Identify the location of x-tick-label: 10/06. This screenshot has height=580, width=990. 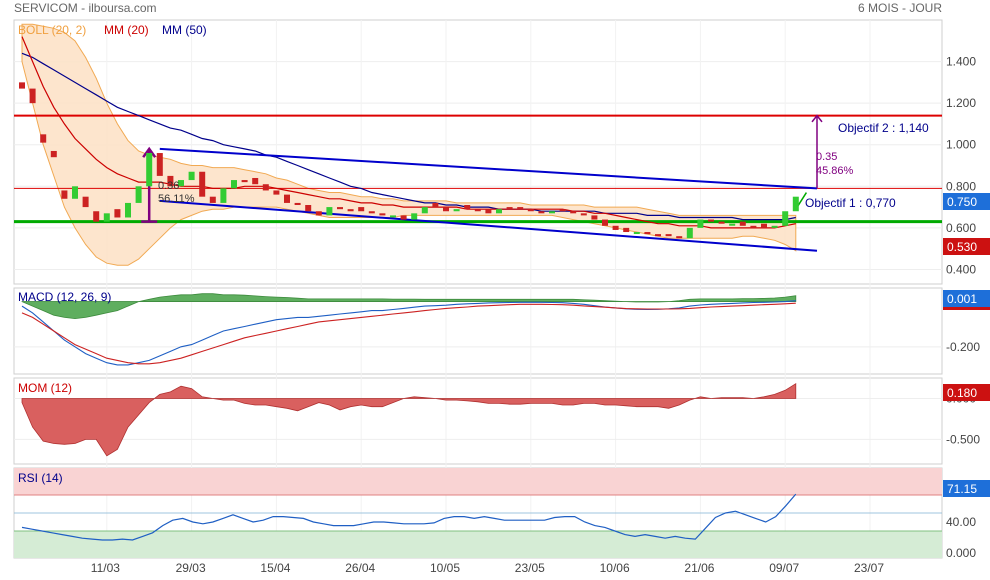
(615, 568).